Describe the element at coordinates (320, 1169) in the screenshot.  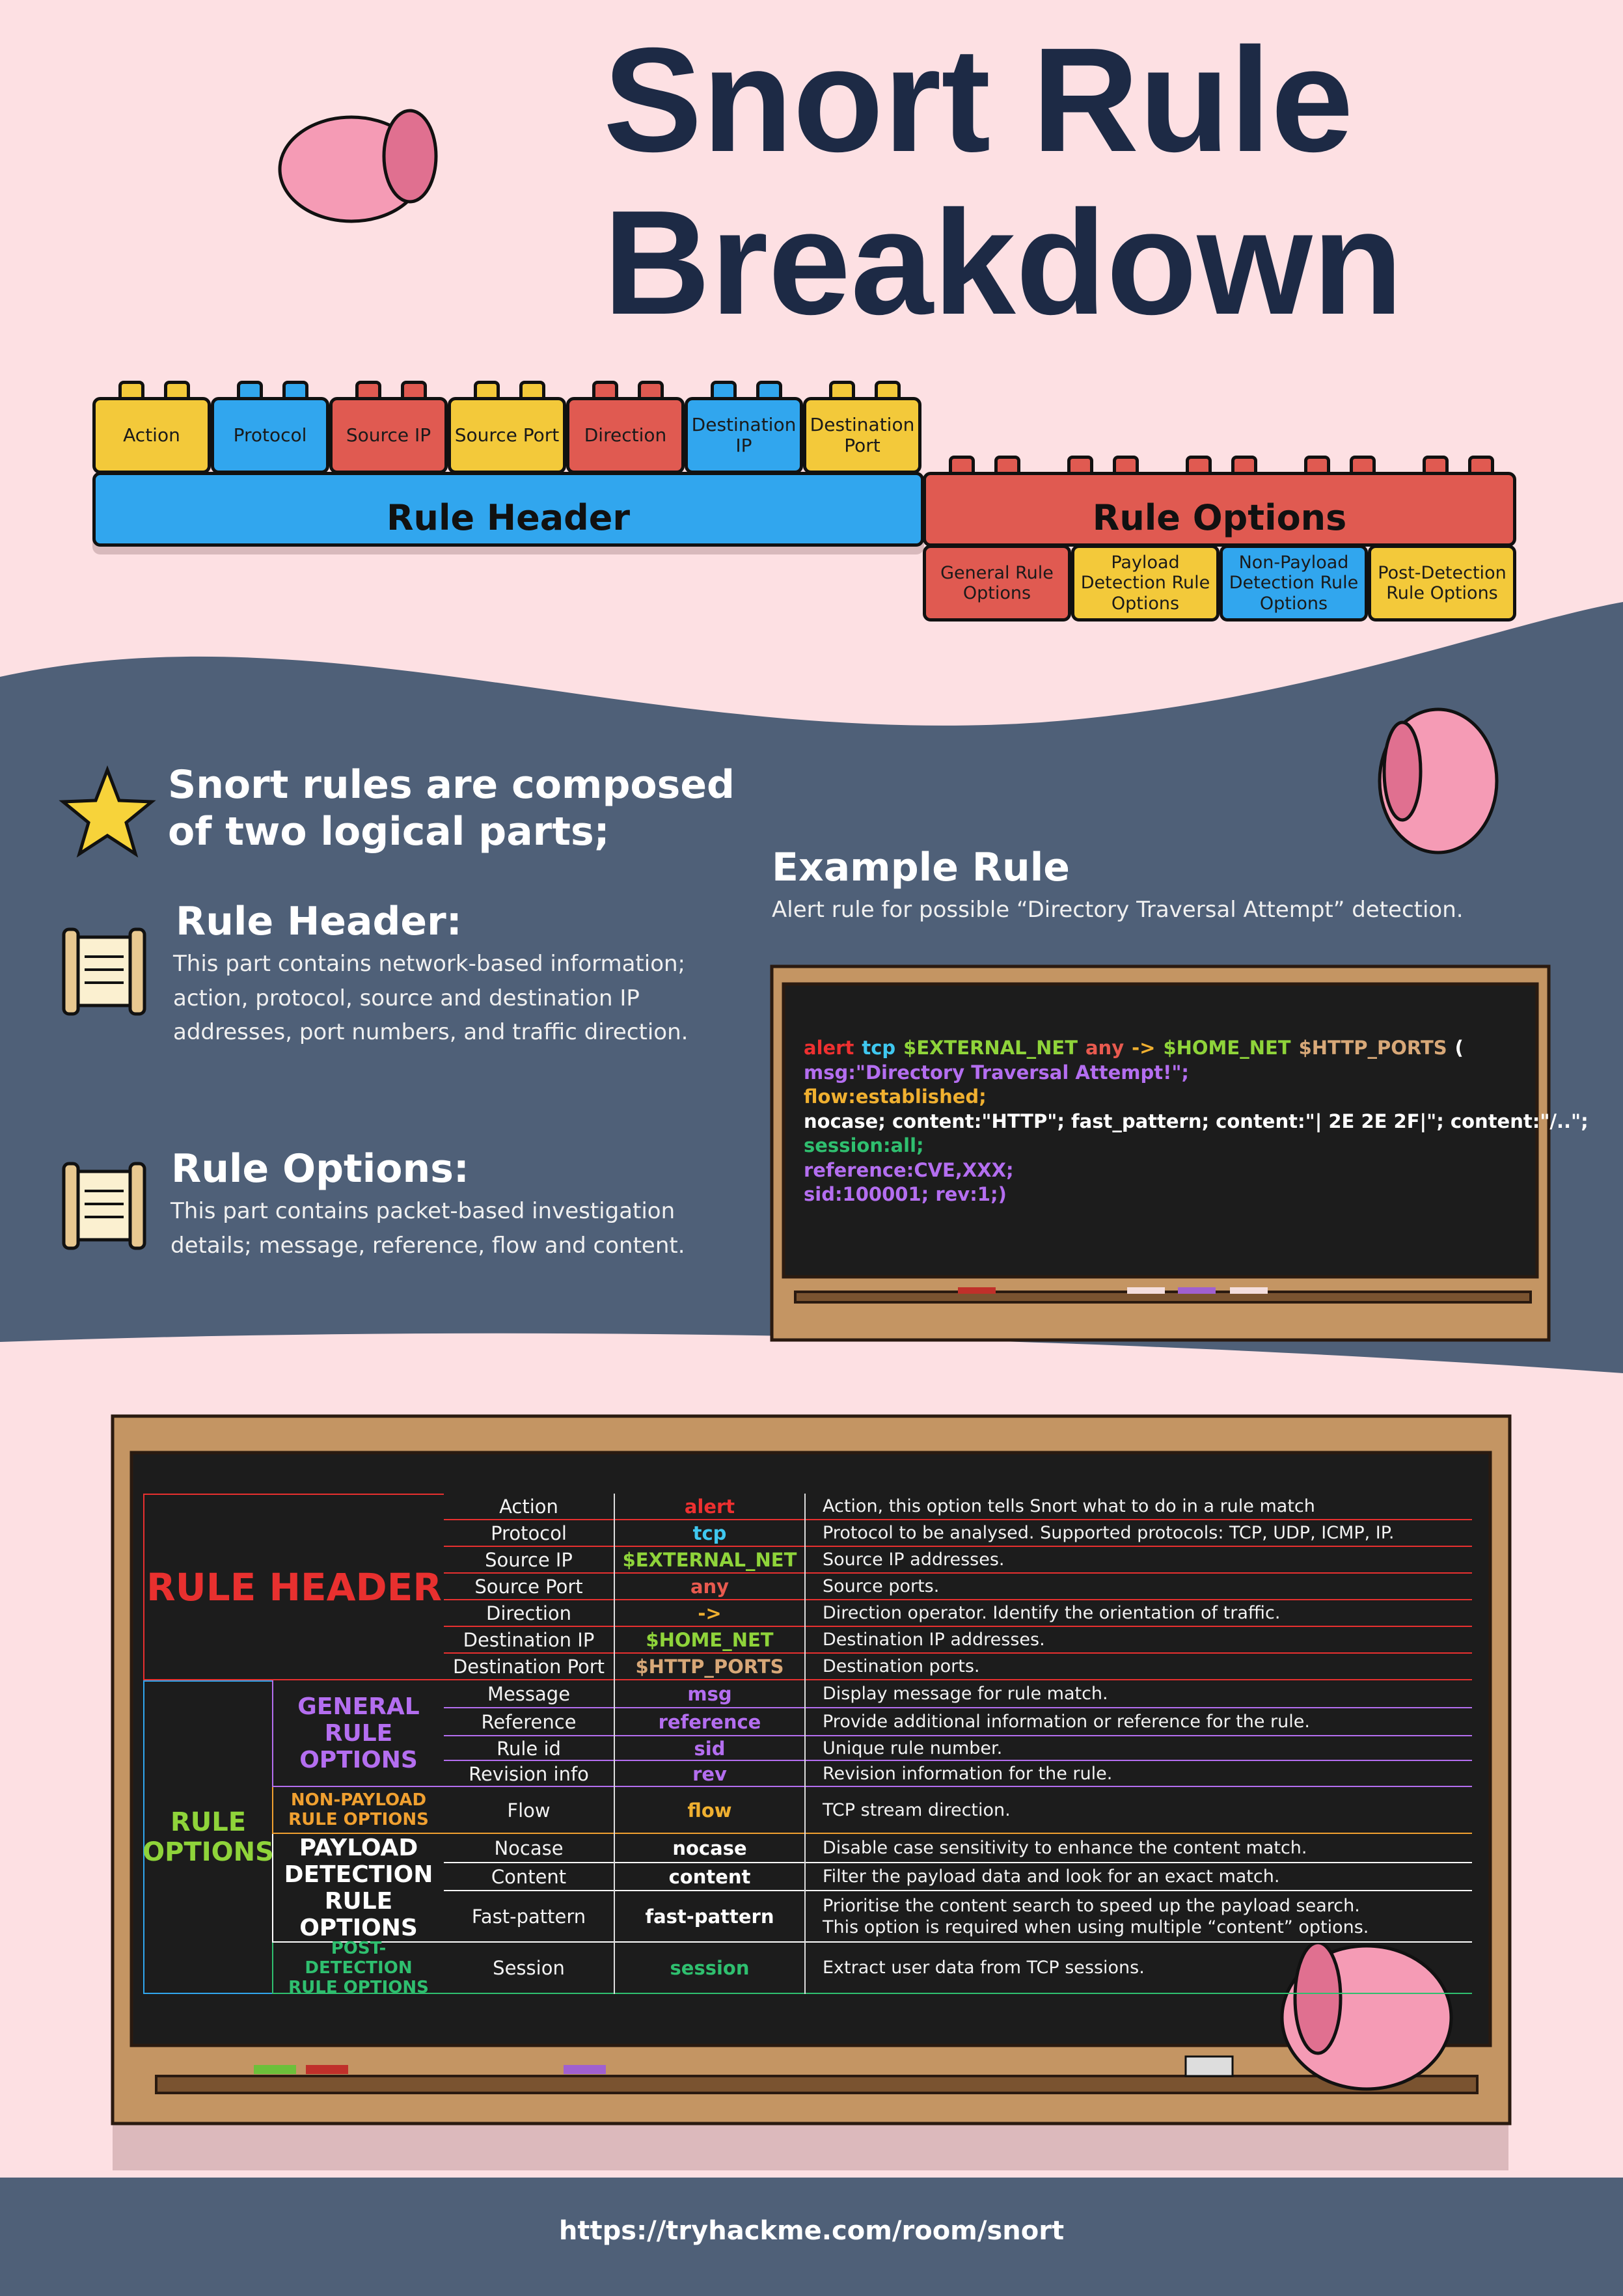
I see `section-title: Rule Options:` at that location.